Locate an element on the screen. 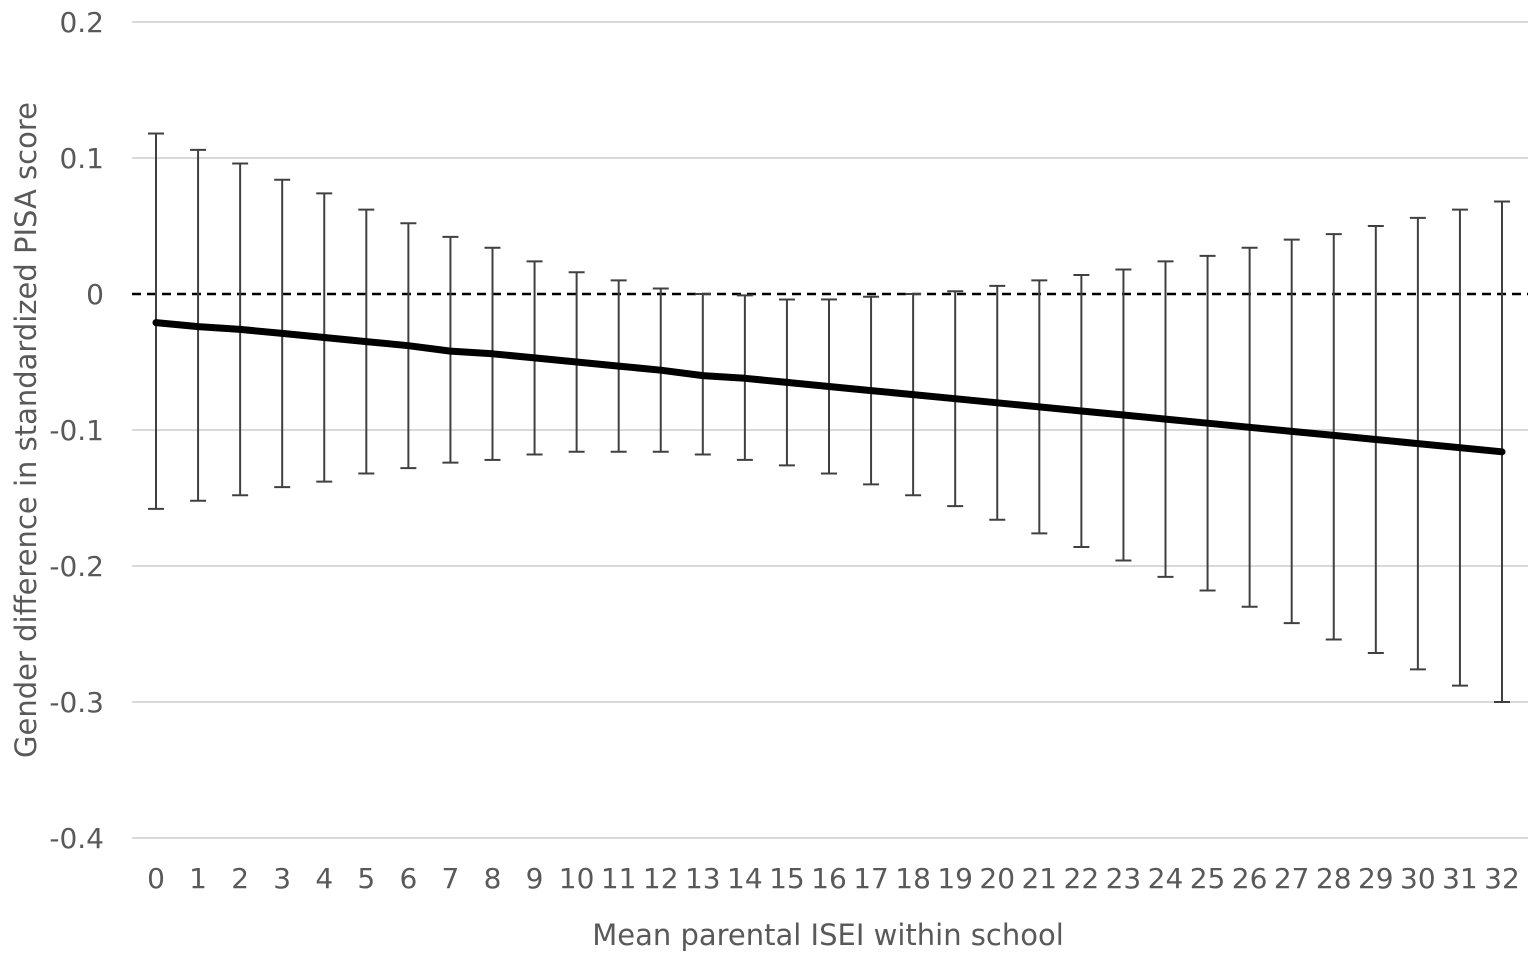 Image resolution: width=1535 pixels, height=959 pixels. x-tick-label: 1 is located at coordinates (198, 878).